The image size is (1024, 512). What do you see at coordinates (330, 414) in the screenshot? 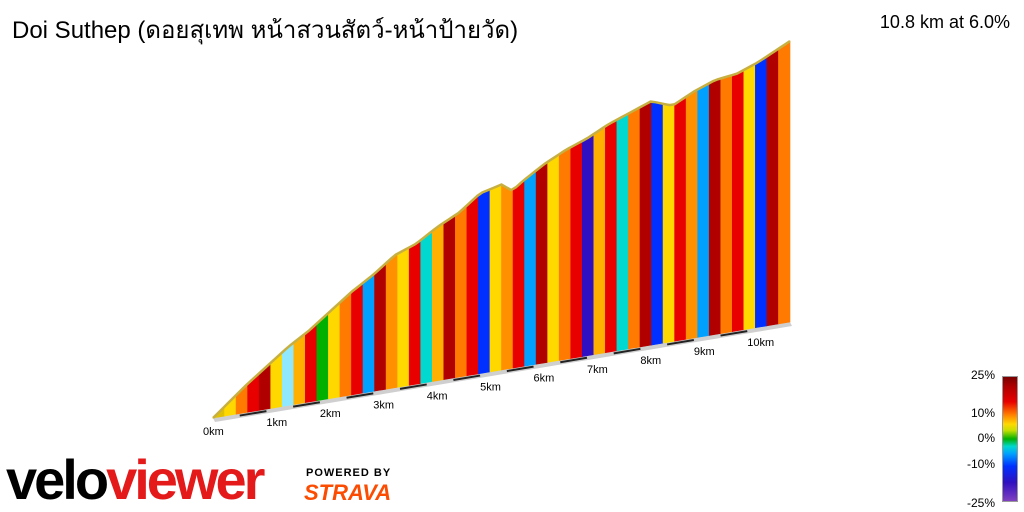
I see `x-tick-label: 2km` at bounding box center [330, 414].